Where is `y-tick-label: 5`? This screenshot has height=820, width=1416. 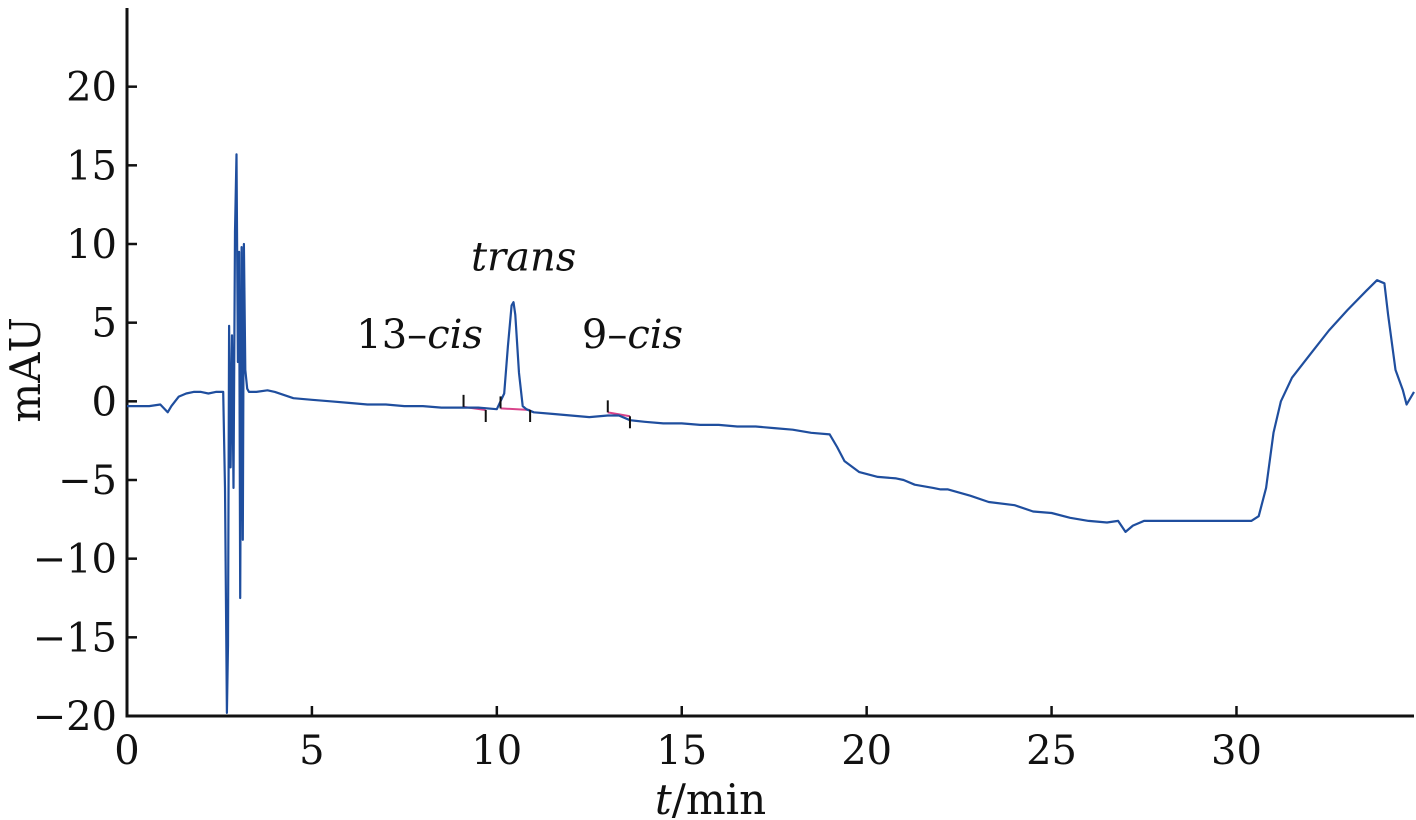
y-tick-label: 5 is located at coordinates (104, 324).